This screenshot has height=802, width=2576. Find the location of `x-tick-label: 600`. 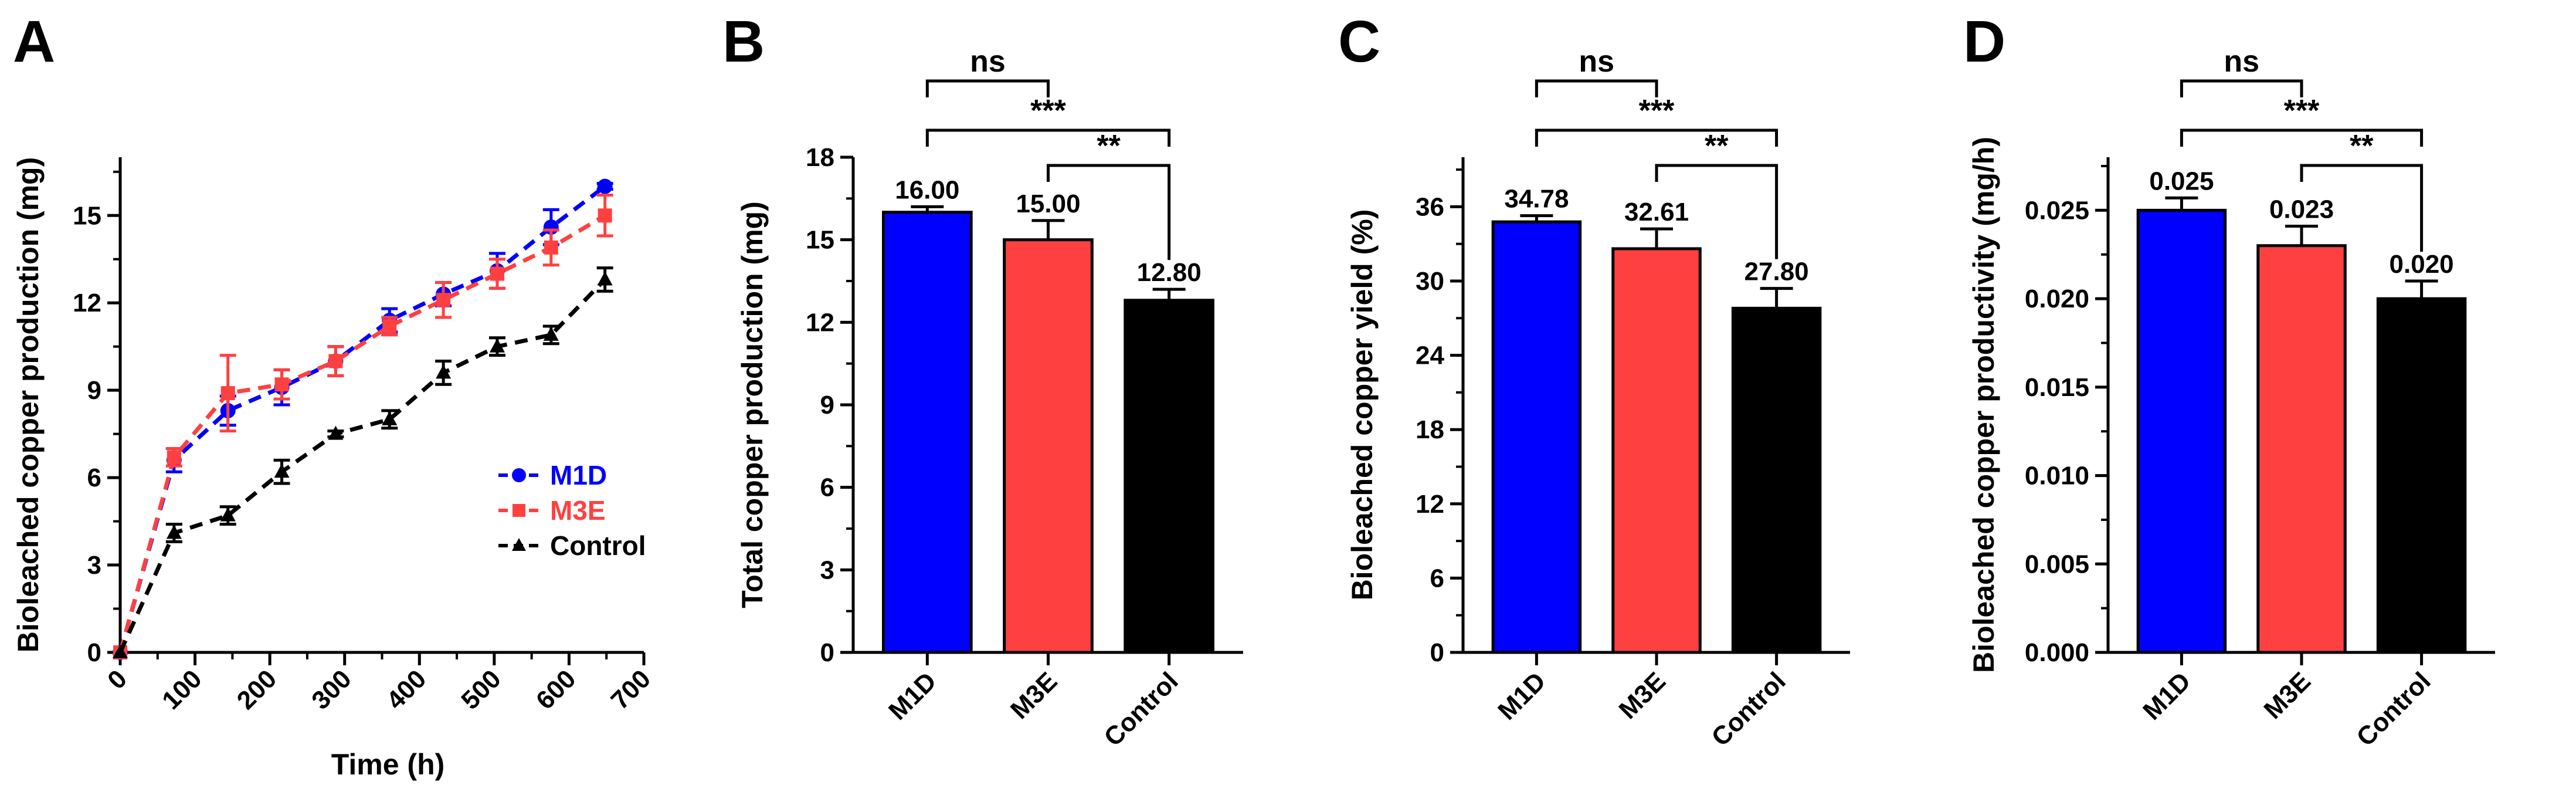

x-tick-label: 600 is located at coordinates (556, 689).